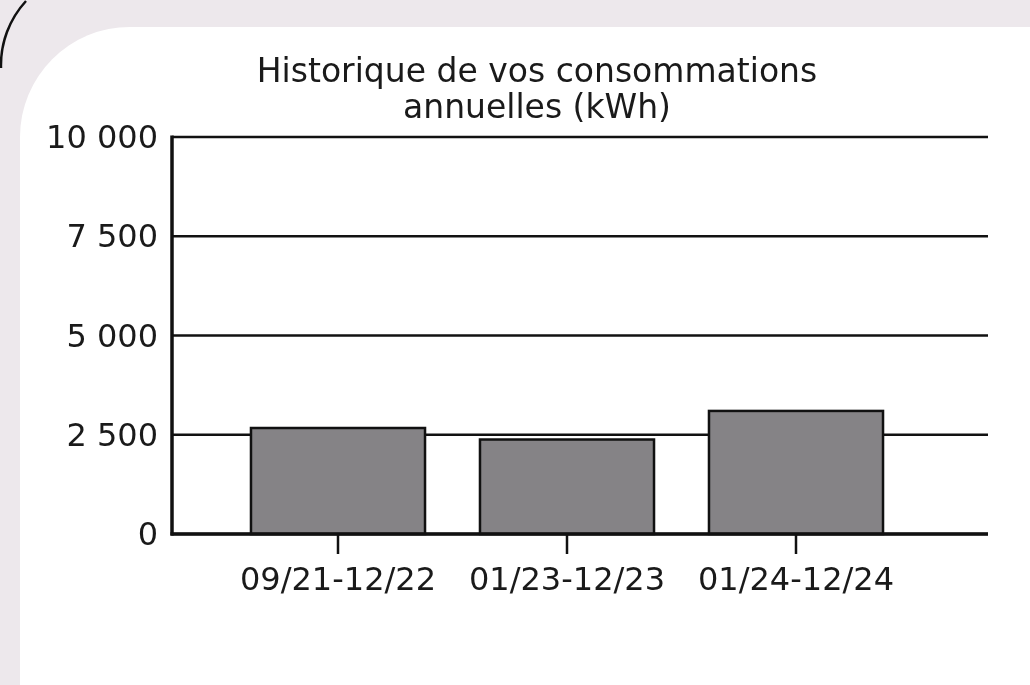 The image size is (1030, 685). Describe the element at coordinates (338, 579) in the screenshot. I see `x-tick-label: 09/21-12/22` at that location.